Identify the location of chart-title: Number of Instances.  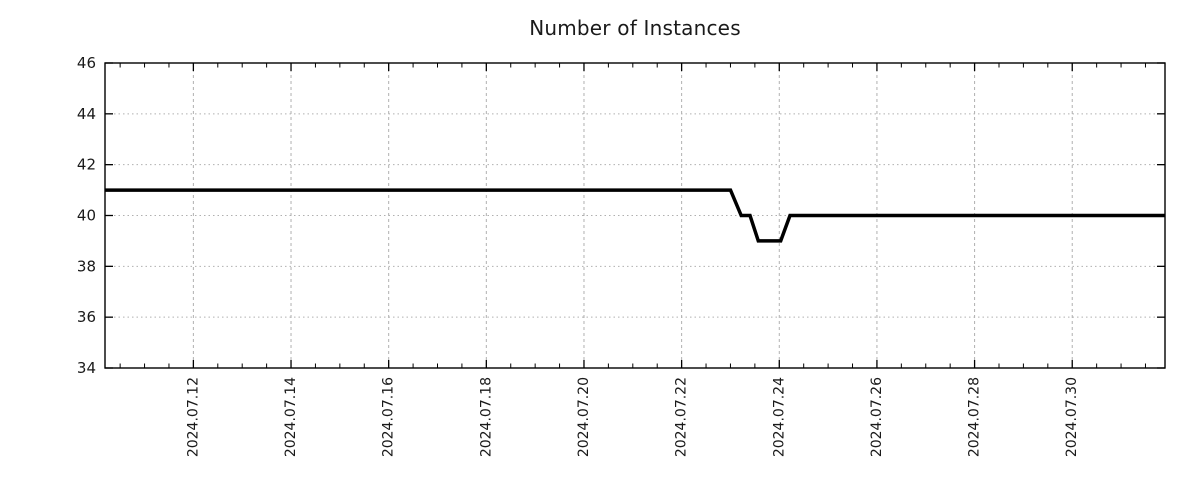
(635, 28).